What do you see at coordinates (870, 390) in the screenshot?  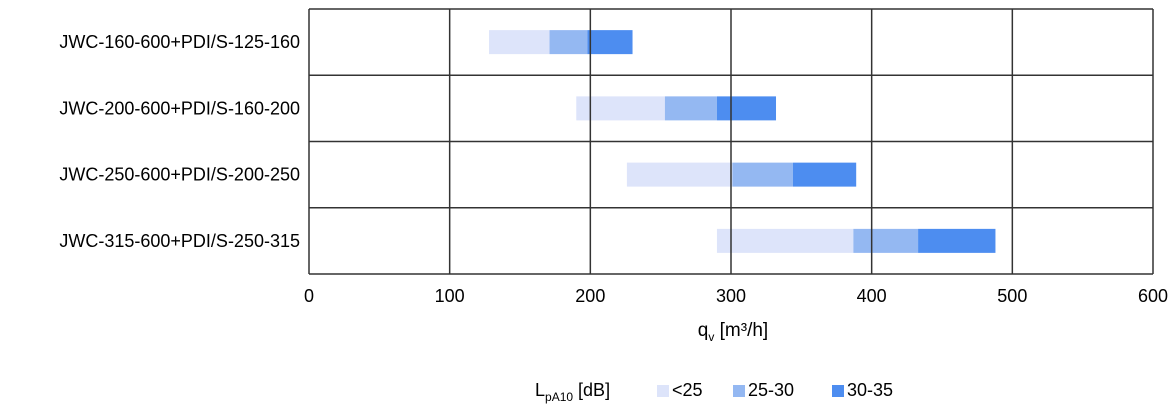 I see `legend-label-3: 30-35` at bounding box center [870, 390].